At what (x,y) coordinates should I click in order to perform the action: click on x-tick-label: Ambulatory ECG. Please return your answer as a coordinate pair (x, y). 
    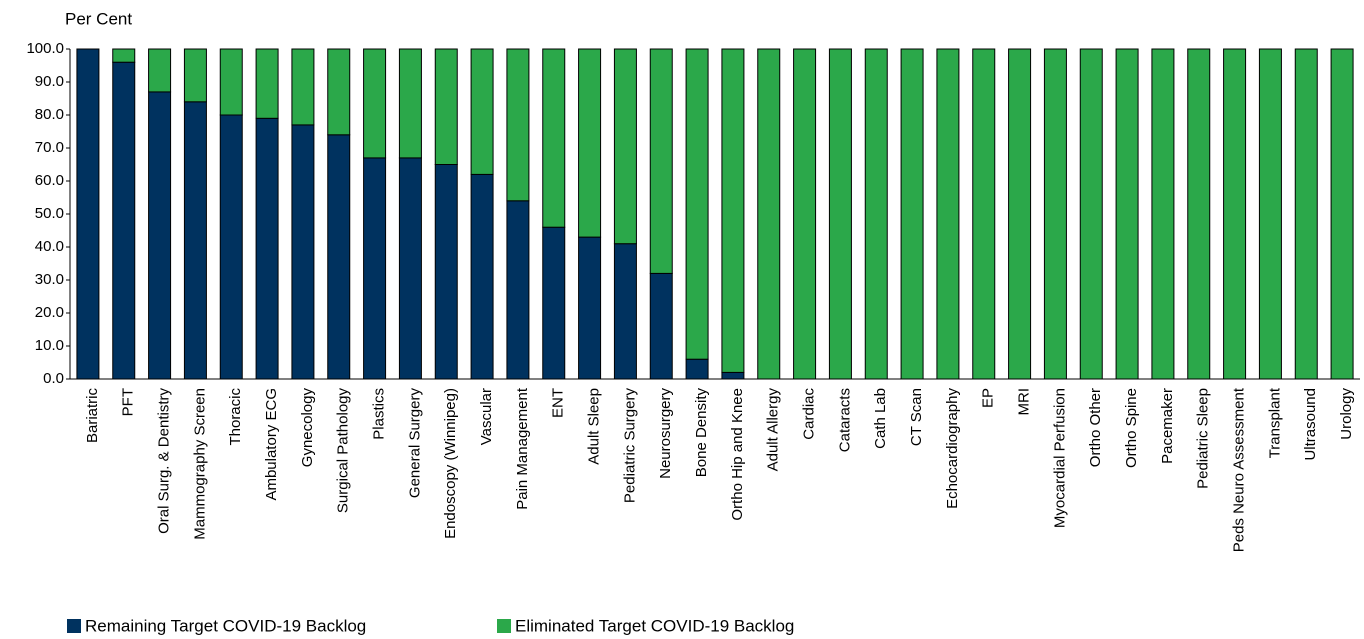
    Looking at the image, I should click on (271, 444).